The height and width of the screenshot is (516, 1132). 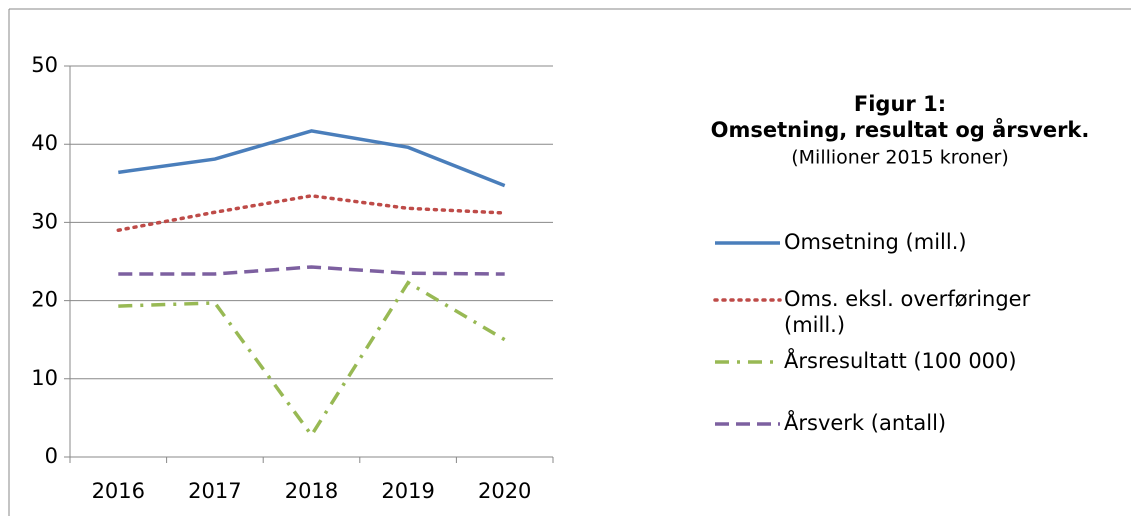 I want to click on x-tick-label: 2020, so click(x=504, y=491).